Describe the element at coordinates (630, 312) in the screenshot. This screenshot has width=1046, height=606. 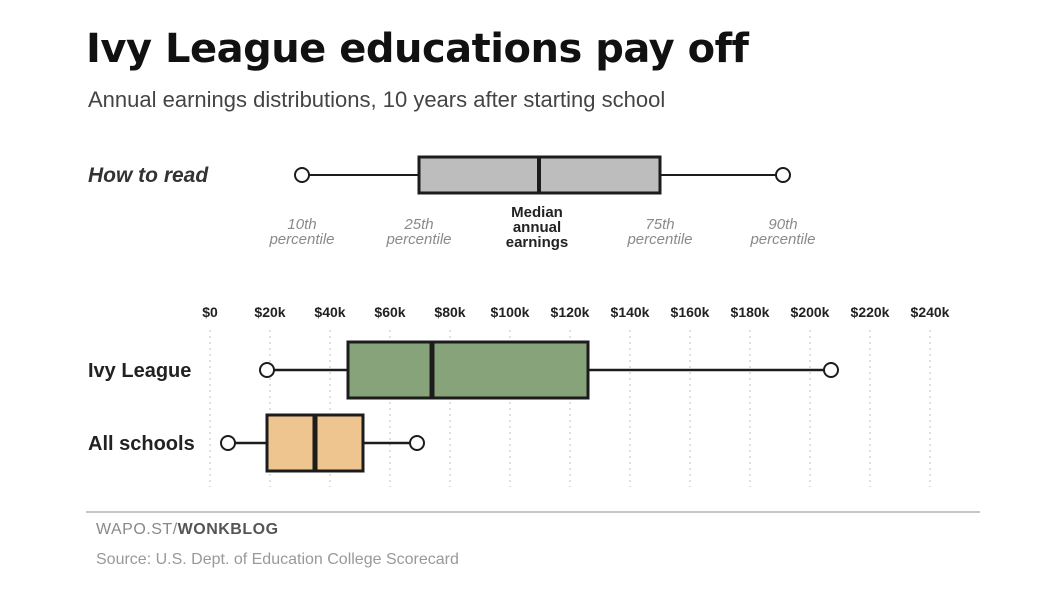
I see `x-tick-label: $140k` at that location.